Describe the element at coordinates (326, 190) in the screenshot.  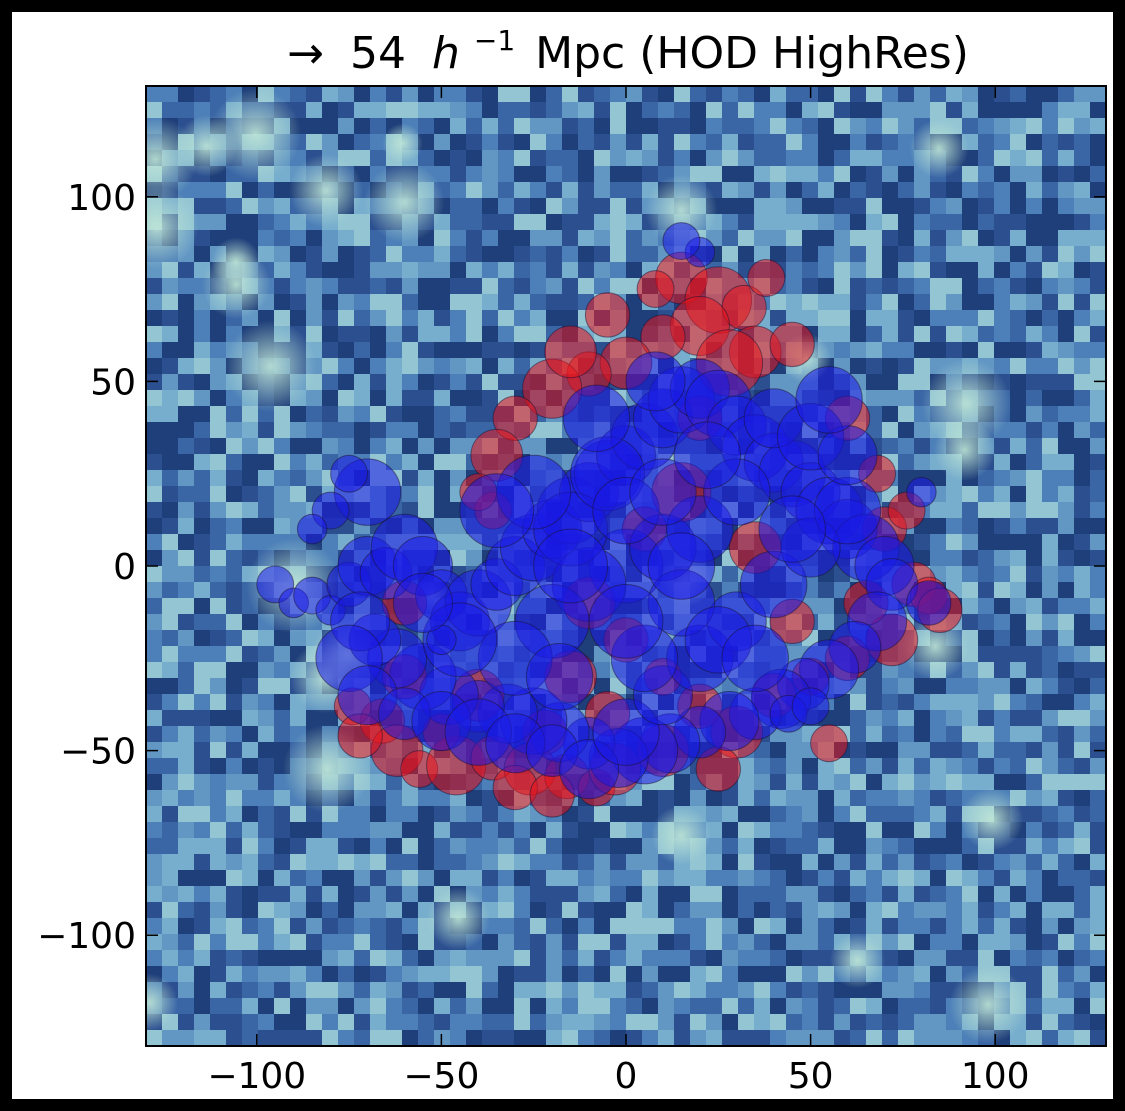
I see `density-highlight` at that location.